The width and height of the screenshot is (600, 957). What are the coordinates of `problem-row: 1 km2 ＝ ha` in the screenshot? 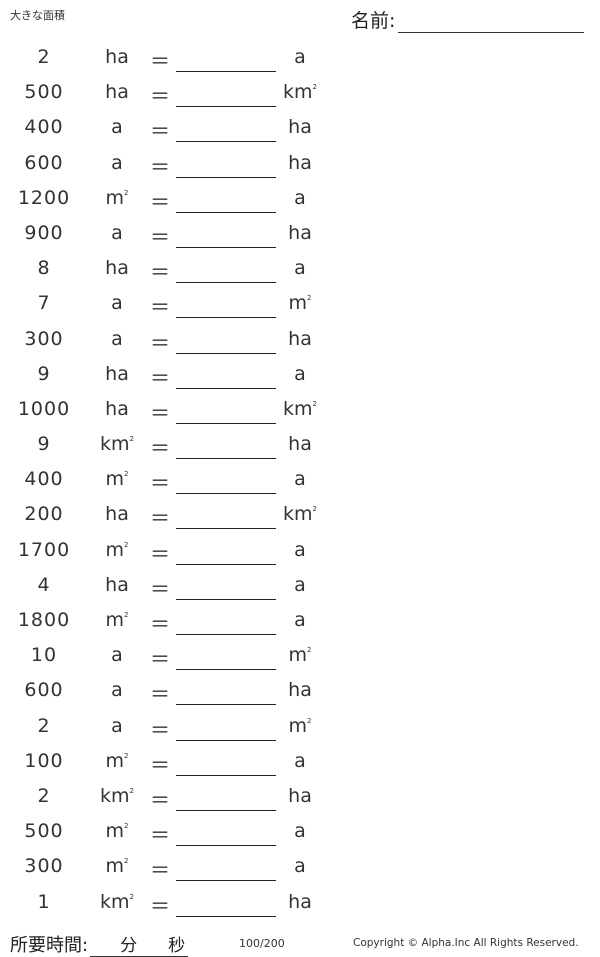 It's located at (300, 902).